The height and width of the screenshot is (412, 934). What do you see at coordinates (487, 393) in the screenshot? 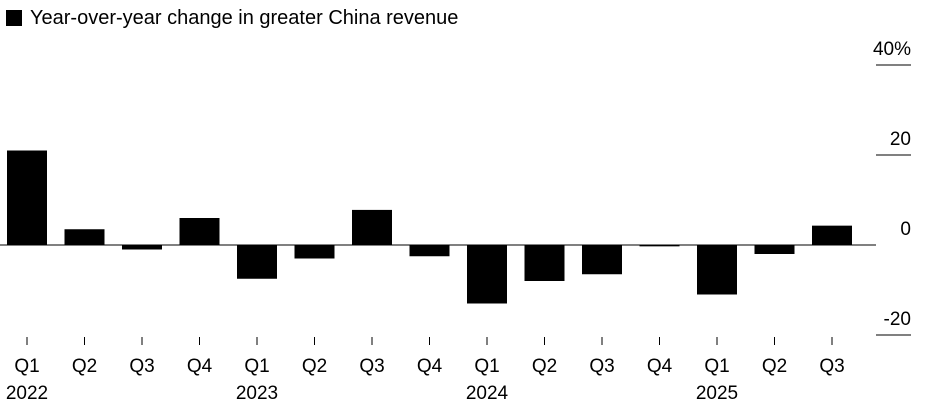
I see `x-year-label: 2024` at bounding box center [487, 393].